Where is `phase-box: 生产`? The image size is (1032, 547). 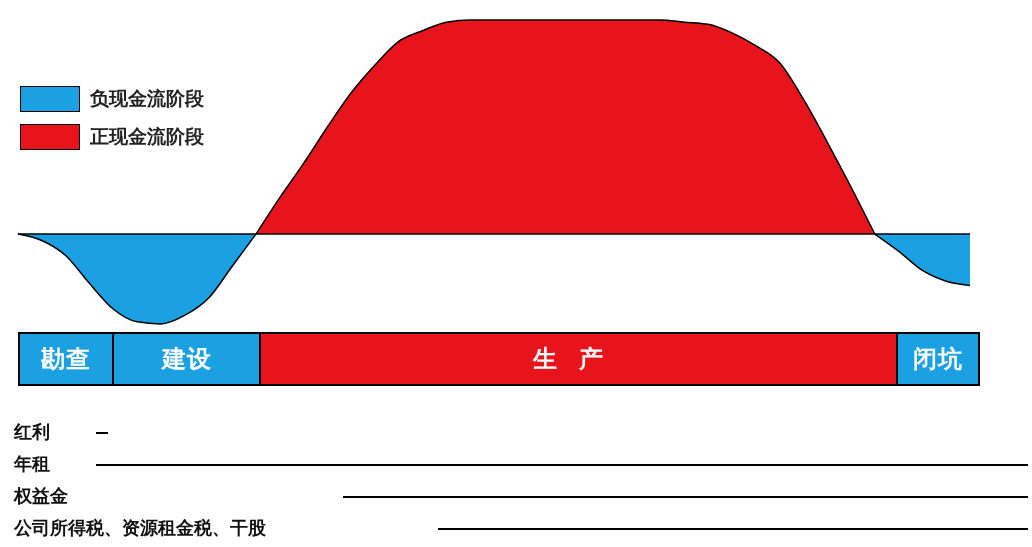 phase-box: 生产 is located at coordinates (579, 359).